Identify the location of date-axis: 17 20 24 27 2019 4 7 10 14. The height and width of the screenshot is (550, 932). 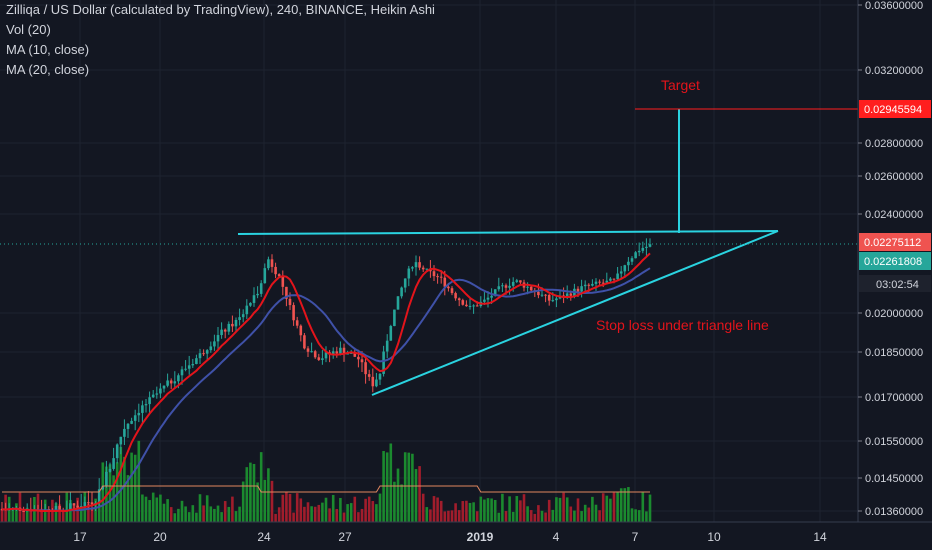
(466, 532).